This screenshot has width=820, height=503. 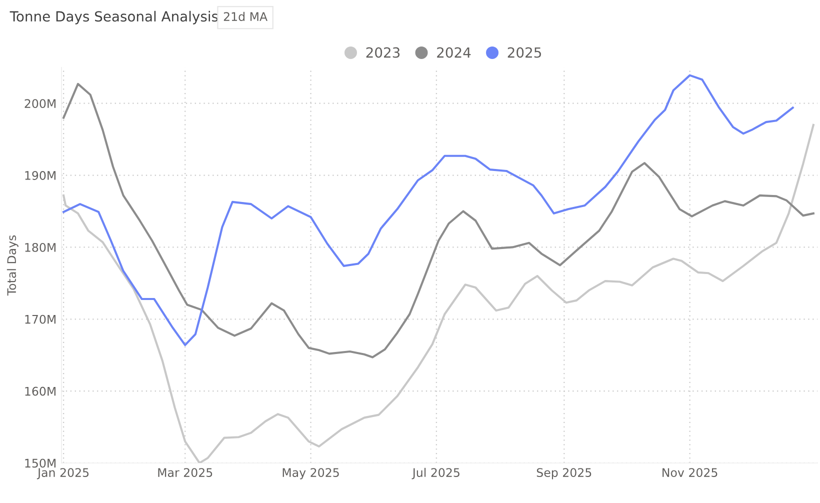 What do you see at coordinates (62, 474) in the screenshot?
I see `x-tick-label: Jan 2025` at bounding box center [62, 474].